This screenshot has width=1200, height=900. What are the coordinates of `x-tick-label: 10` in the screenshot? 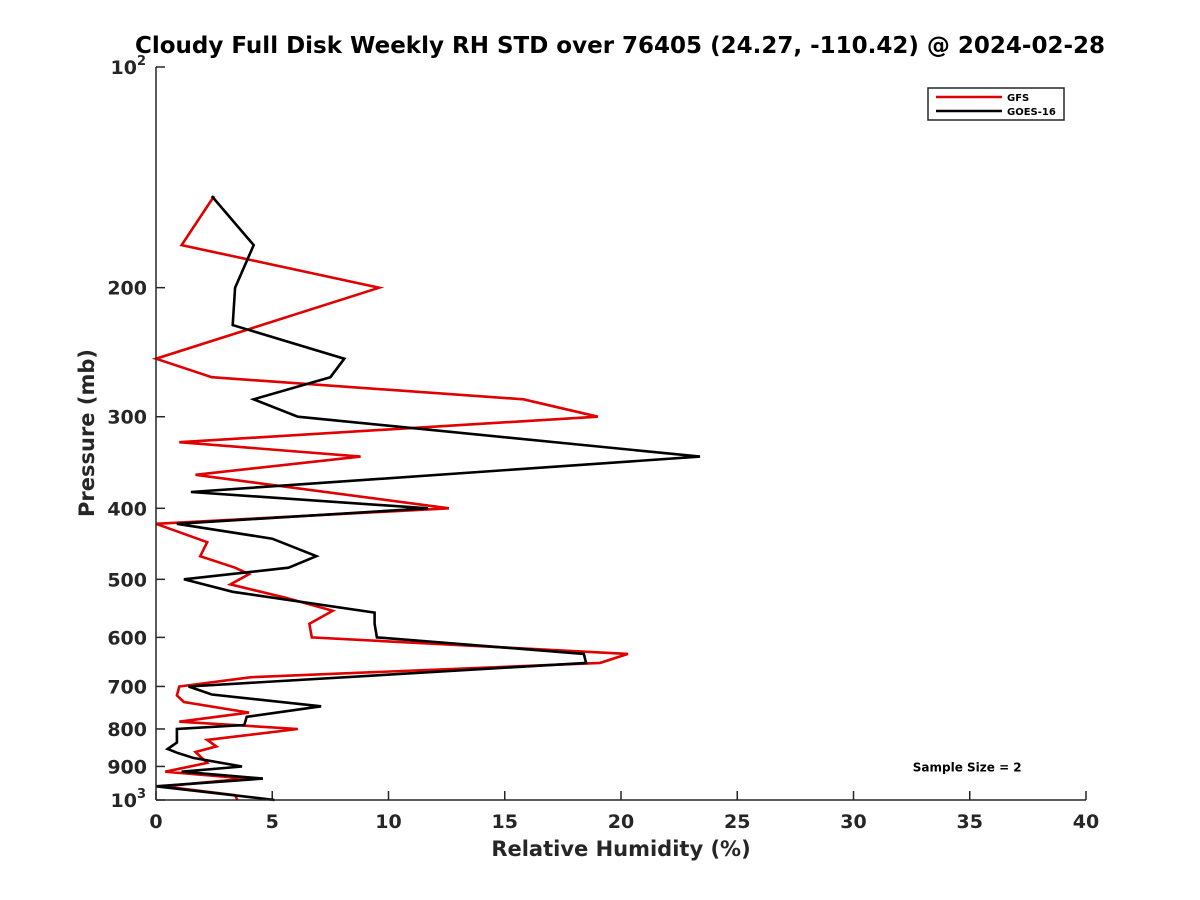 It's located at (388, 822).